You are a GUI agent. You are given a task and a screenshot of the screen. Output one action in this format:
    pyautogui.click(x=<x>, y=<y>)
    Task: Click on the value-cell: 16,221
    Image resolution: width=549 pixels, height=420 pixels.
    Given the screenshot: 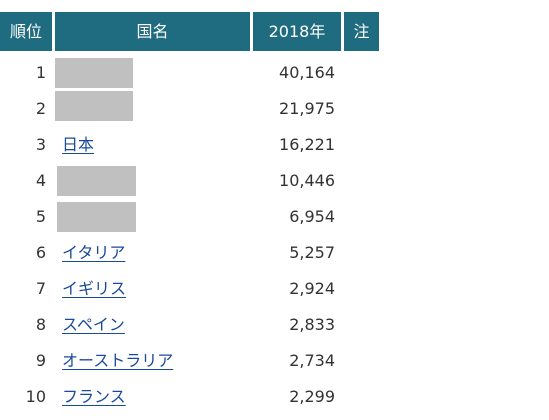 What is the action you would take?
    pyautogui.click(x=307, y=144)
    